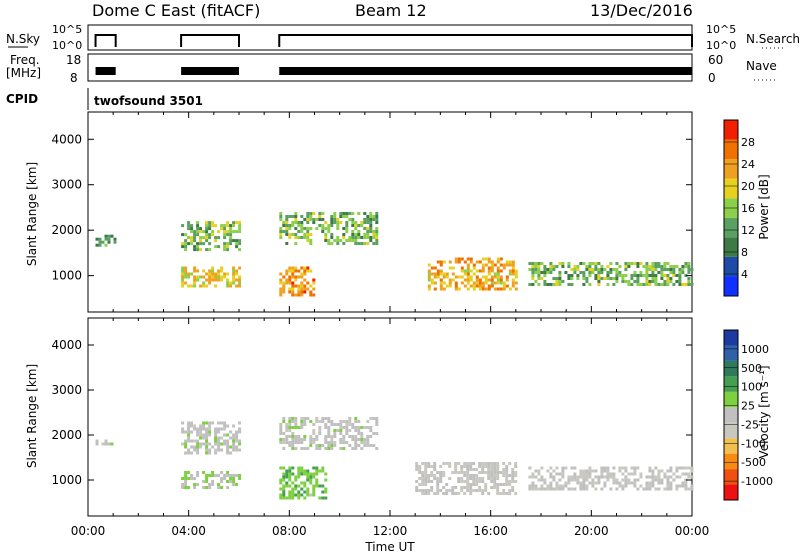 Image resolution: width=800 pixels, height=554 pixels. I want to click on freq-tick-top: 18, so click(73, 60).